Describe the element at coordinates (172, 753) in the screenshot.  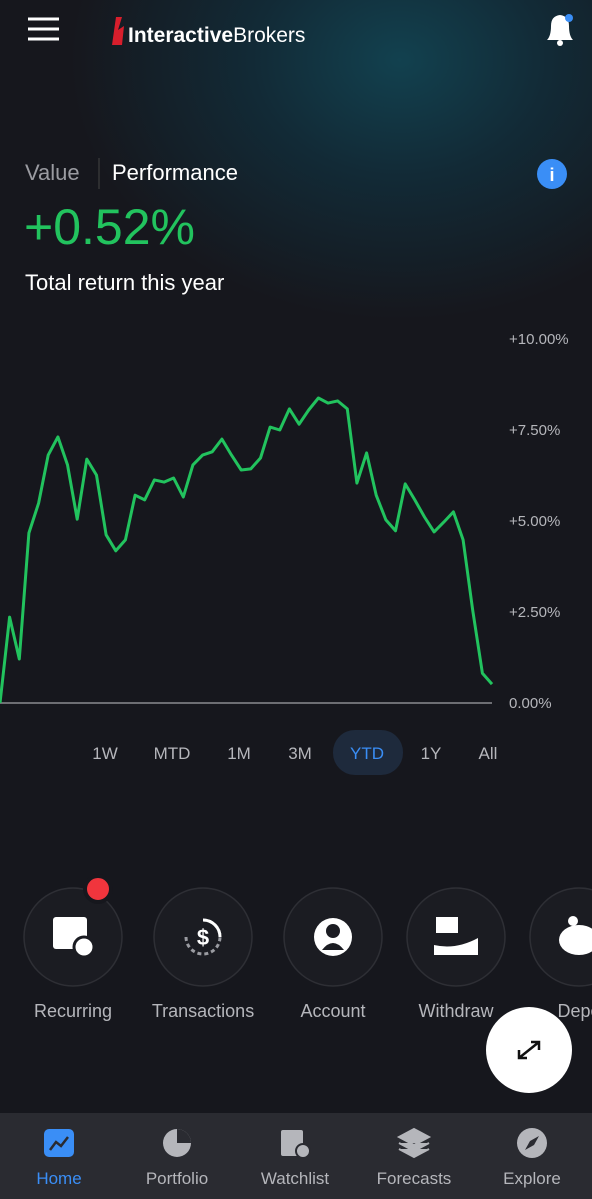
I see `range-tab: MTD` at that location.